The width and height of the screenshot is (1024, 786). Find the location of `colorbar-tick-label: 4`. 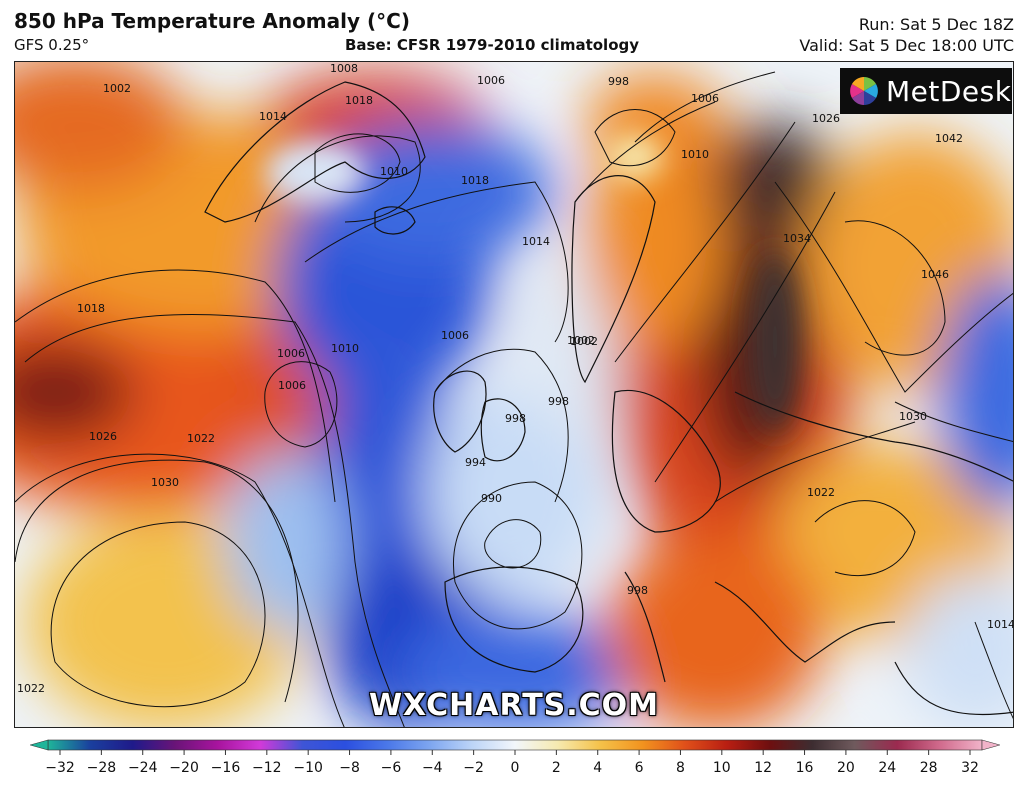

colorbar-tick-label: 4 is located at coordinates (598, 768).